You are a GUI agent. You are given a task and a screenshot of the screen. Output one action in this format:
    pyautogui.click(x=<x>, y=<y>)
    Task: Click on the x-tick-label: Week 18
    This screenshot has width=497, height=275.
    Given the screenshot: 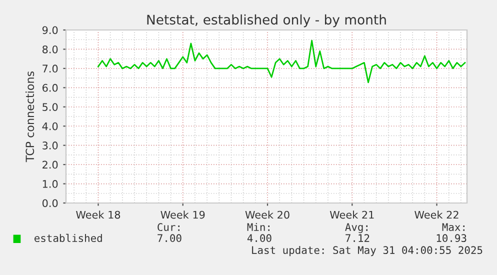 What is the action you would take?
    pyautogui.click(x=98, y=214)
    